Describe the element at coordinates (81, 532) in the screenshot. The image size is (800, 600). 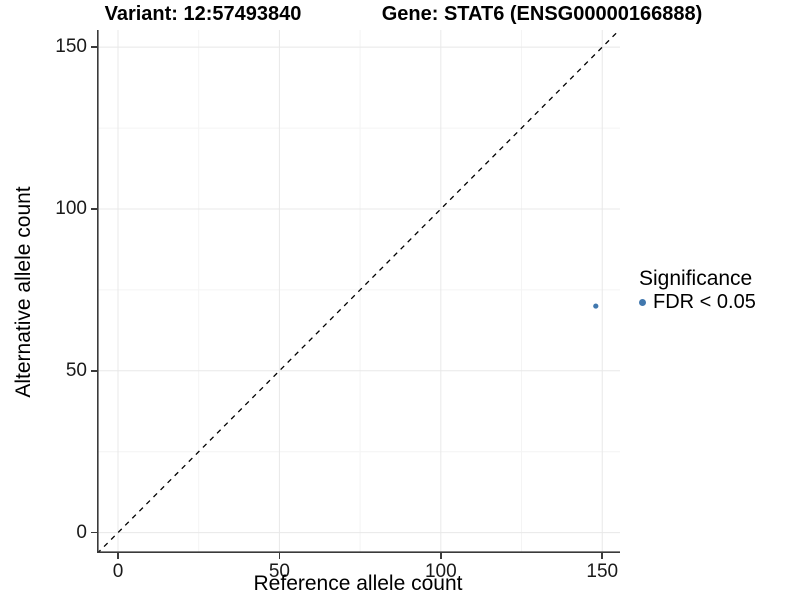
I see `y-tick-label: 0` at that location.